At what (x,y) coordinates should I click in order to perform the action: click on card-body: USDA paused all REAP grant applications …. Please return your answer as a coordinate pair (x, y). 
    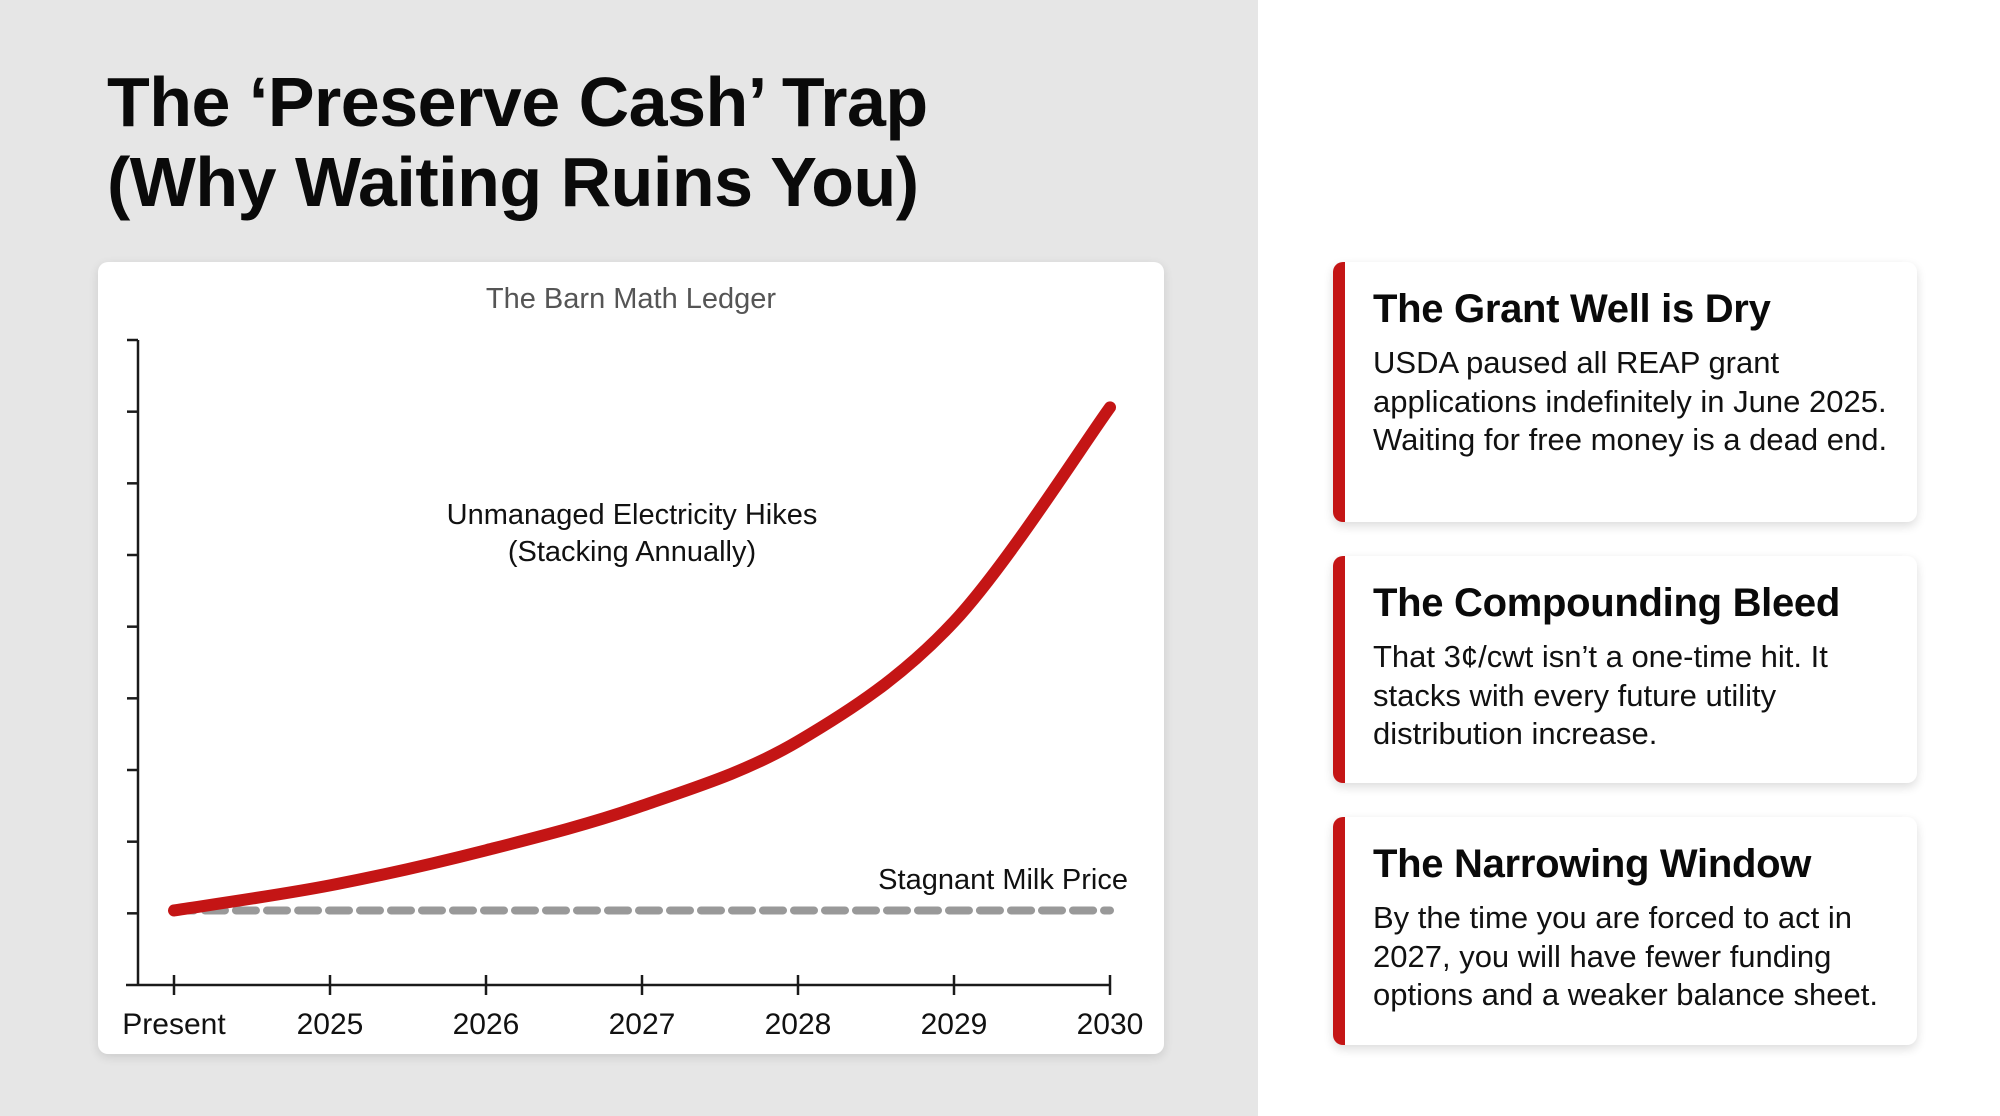
    Looking at the image, I should click on (1630, 401).